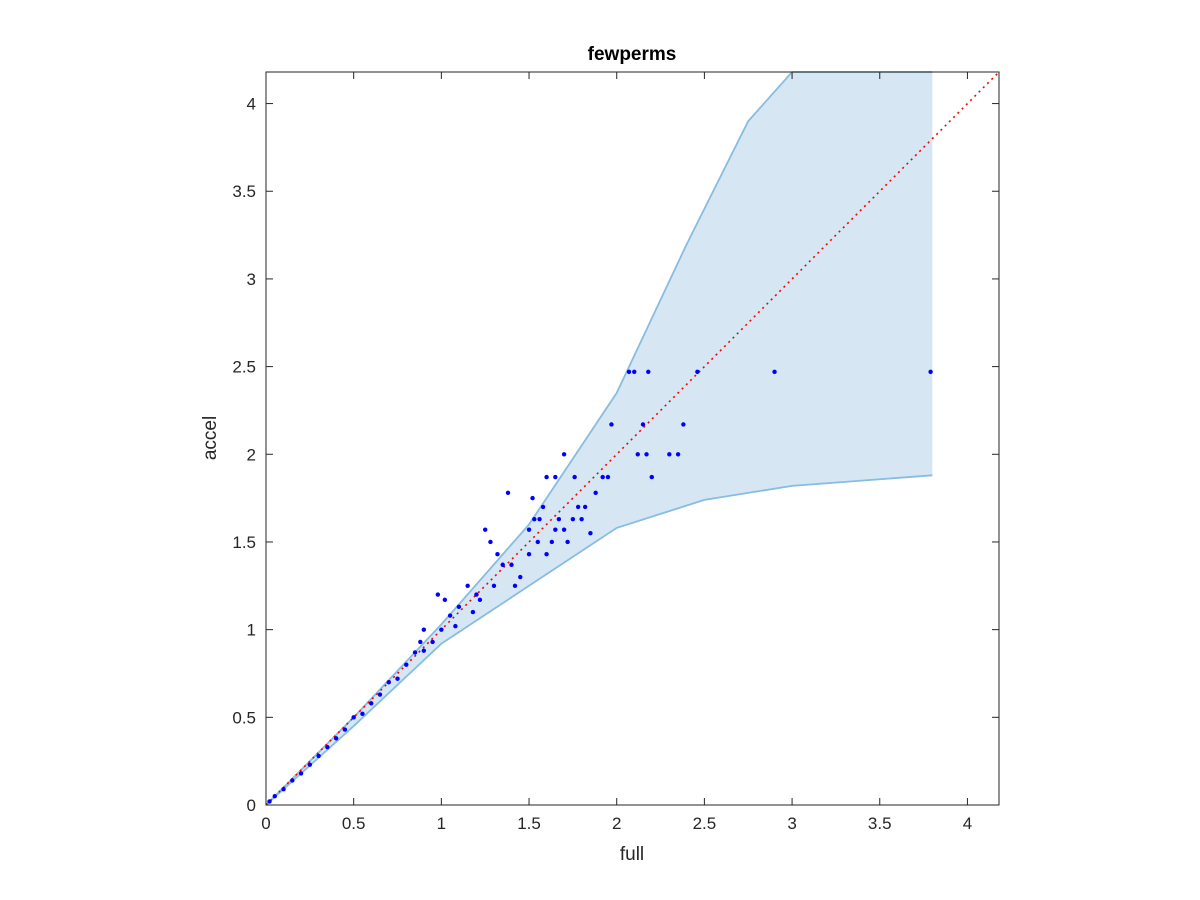 This screenshot has height=900, width=1200. What do you see at coordinates (632, 854) in the screenshot?
I see `x-axis-label: full` at bounding box center [632, 854].